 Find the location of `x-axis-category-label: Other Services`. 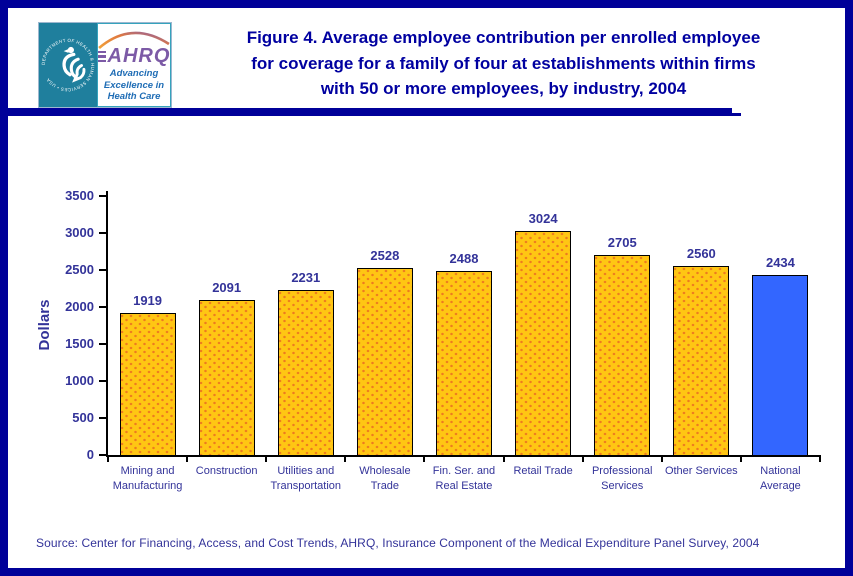

x-axis-category-label: Other Services is located at coordinates (701, 471).